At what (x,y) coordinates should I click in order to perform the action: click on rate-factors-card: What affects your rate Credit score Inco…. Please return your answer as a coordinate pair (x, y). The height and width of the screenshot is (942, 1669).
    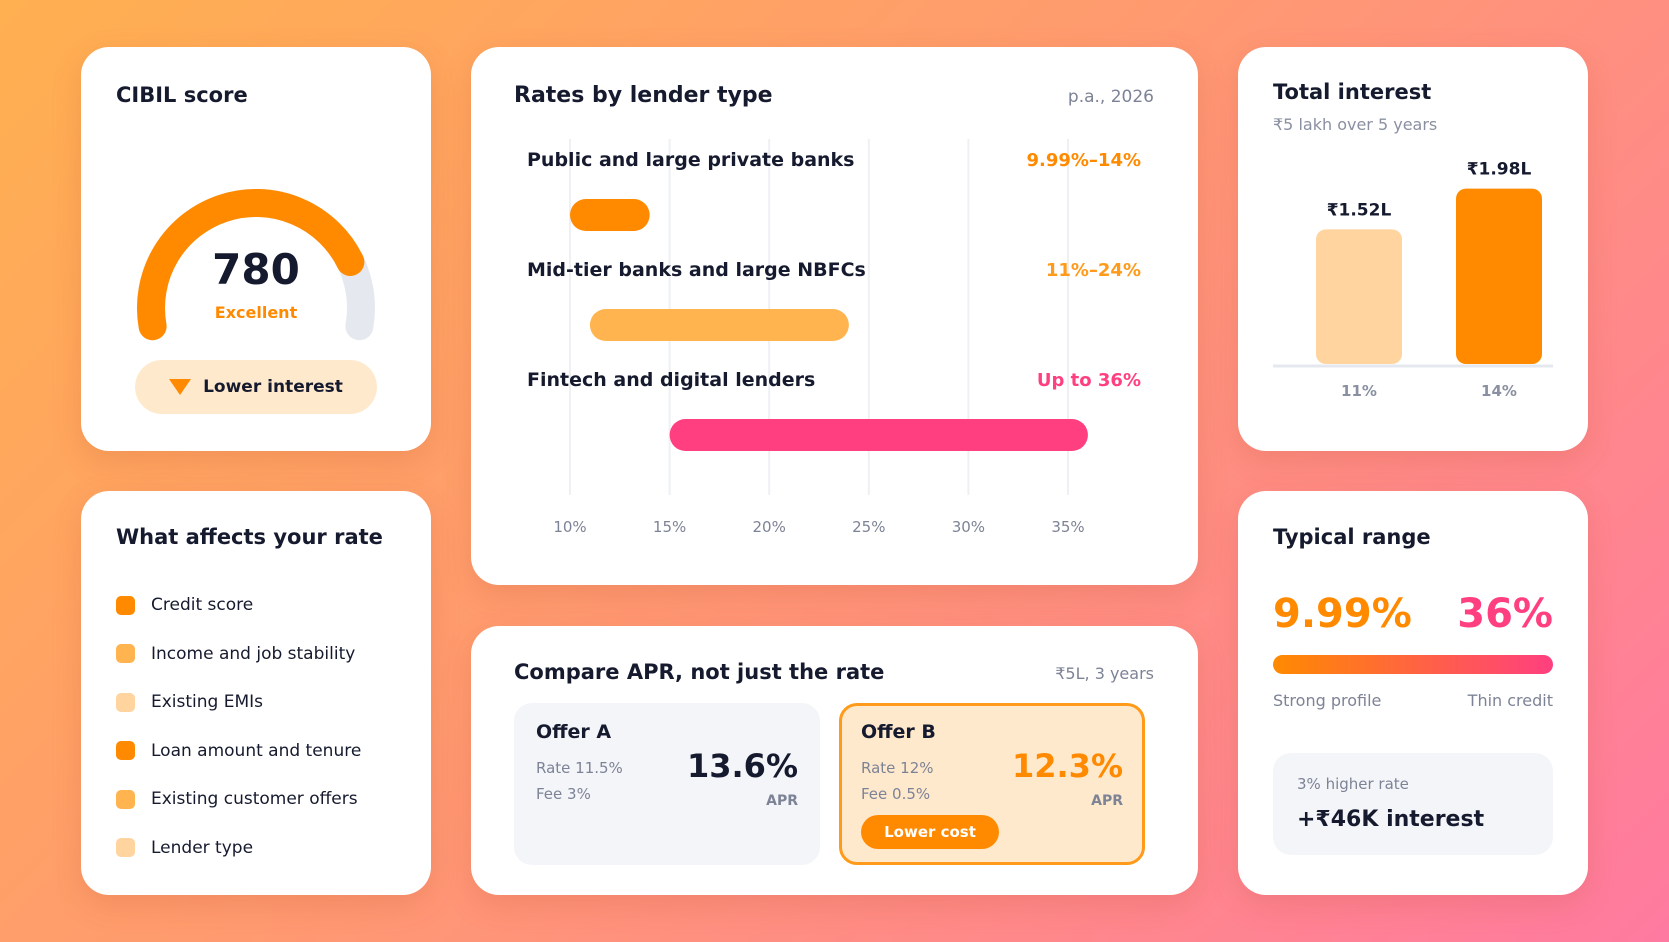
    Looking at the image, I should click on (256, 693).